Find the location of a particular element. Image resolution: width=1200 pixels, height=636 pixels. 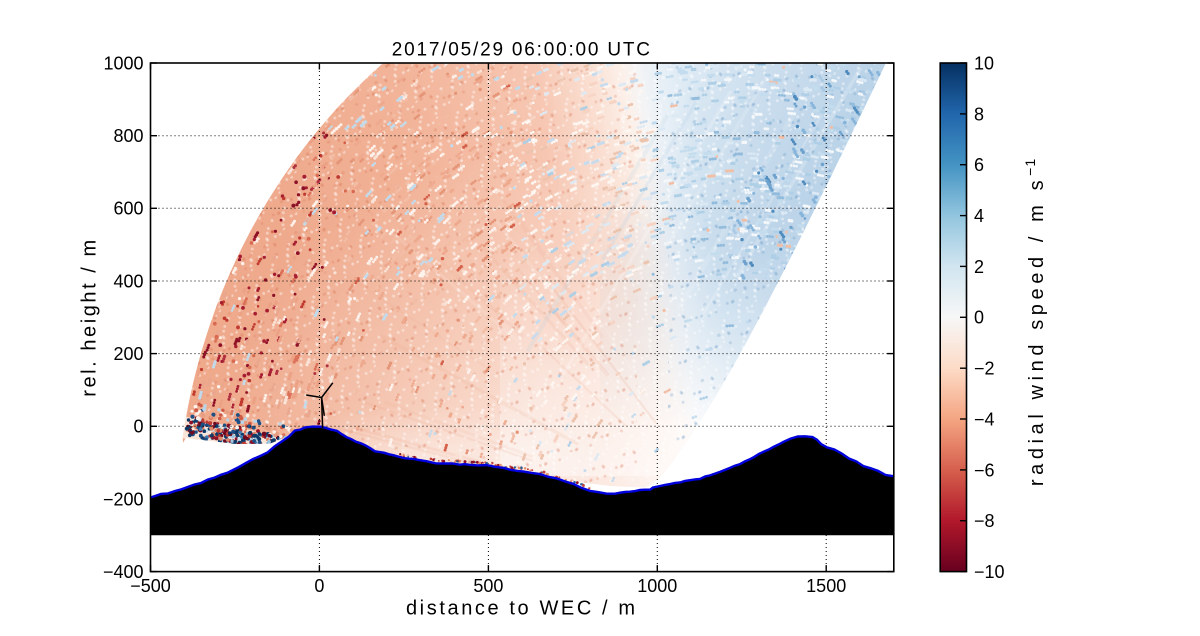

svg-text: −2 is located at coordinates (984, 369).